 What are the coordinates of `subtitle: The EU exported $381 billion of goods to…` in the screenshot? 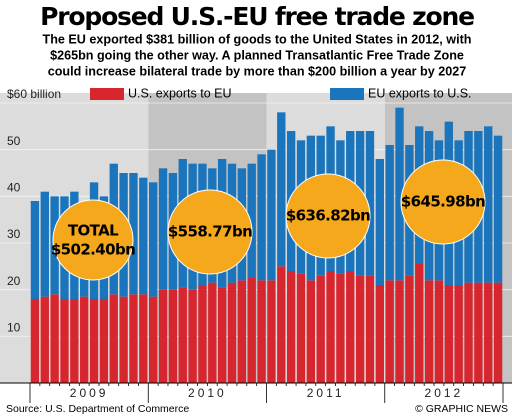 It's located at (257, 39).